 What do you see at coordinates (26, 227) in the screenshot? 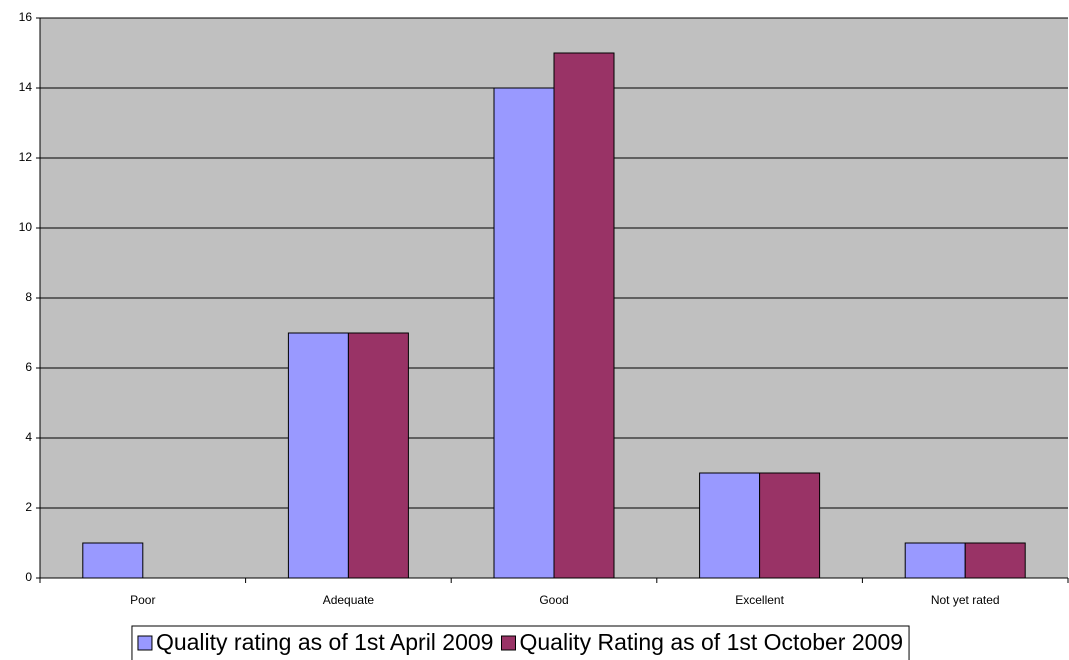
I see `y-tick-label: 10` at bounding box center [26, 227].